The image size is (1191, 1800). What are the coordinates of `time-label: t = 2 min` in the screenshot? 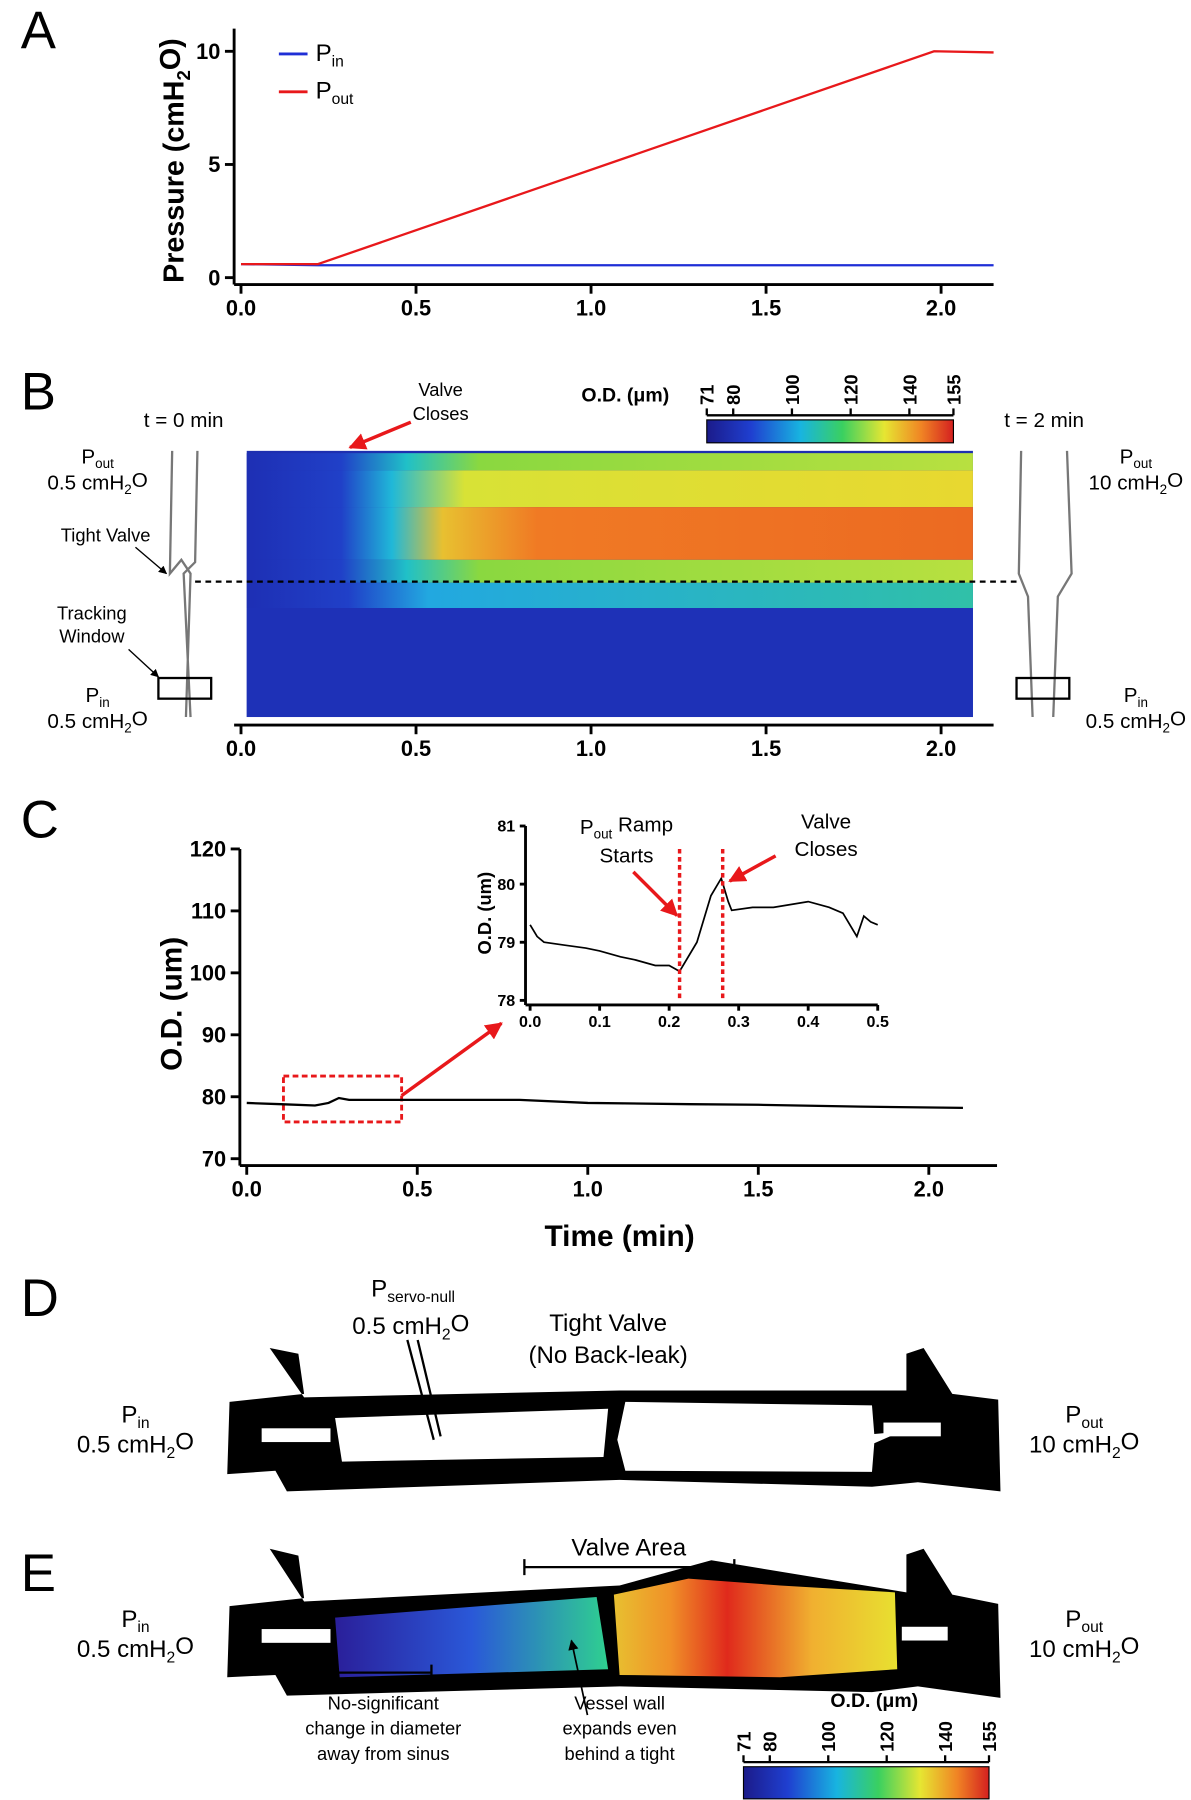 It's located at (1044, 420).